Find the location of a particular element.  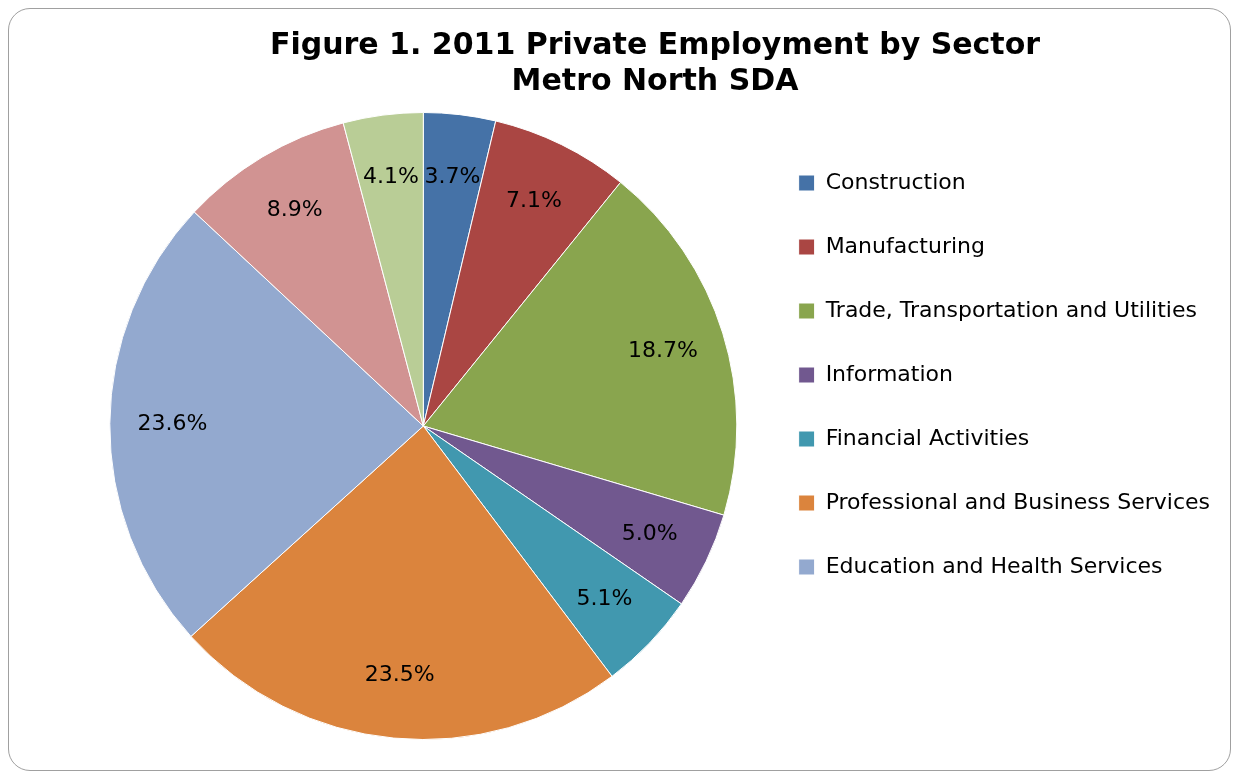

legend-label: Education and Health Services is located at coordinates (994, 565).